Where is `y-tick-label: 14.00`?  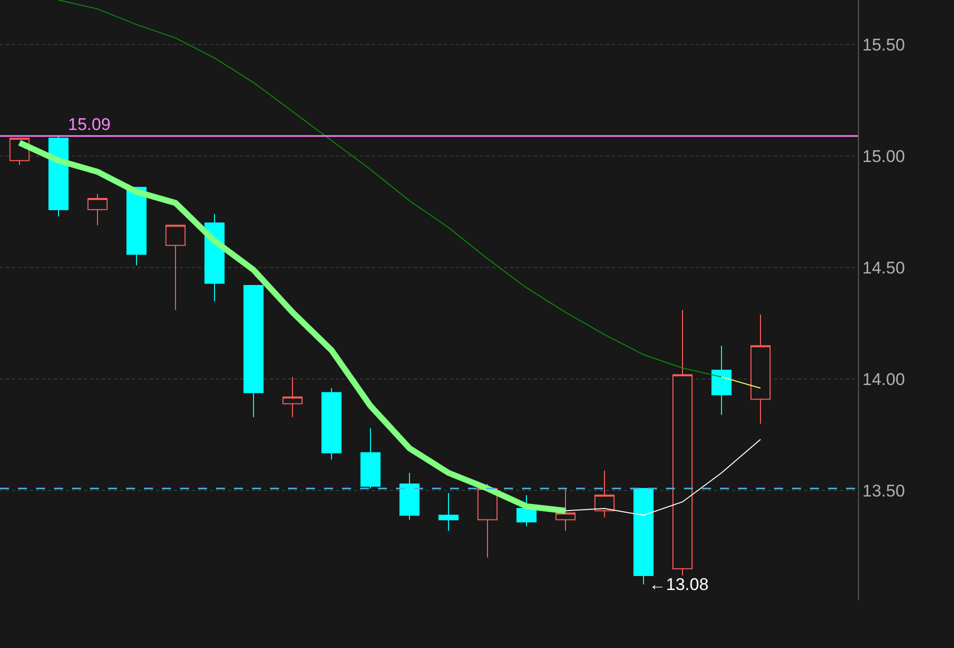 y-tick-label: 14.00 is located at coordinates (883, 380).